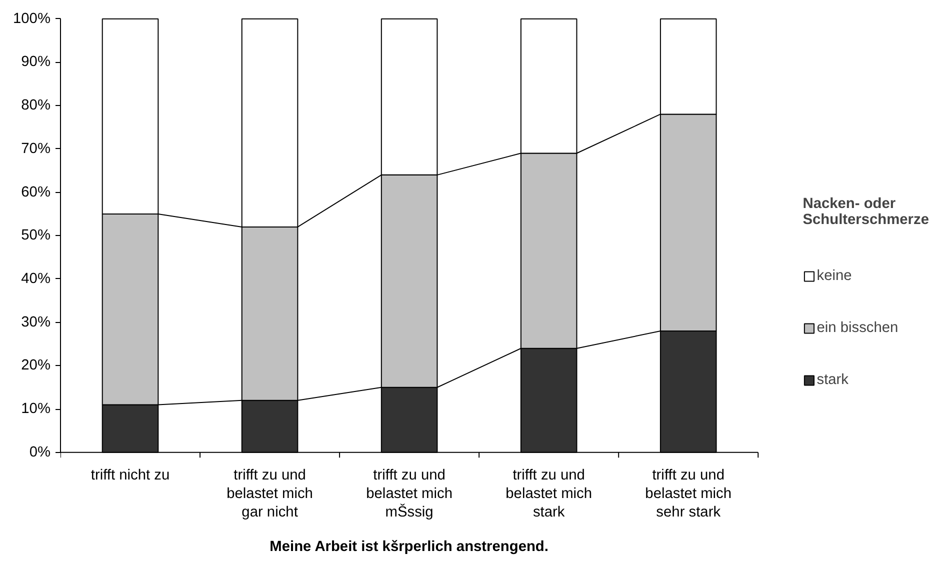 The image size is (944, 574). Describe the element at coordinates (36, 62) in the screenshot. I see `y-tick-label: 90%` at that location.